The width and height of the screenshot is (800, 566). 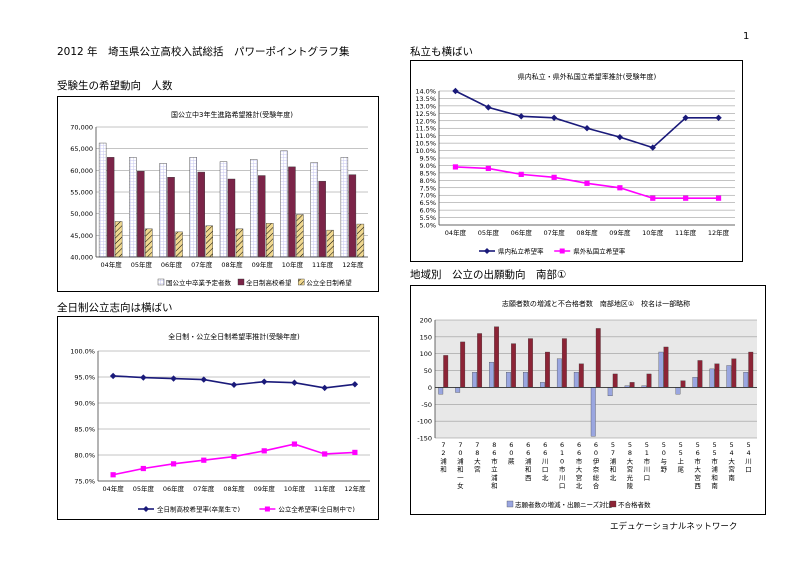 What do you see at coordinates (323, 264) in the screenshot?
I see `x-tick-label: 11年度` at bounding box center [323, 264].